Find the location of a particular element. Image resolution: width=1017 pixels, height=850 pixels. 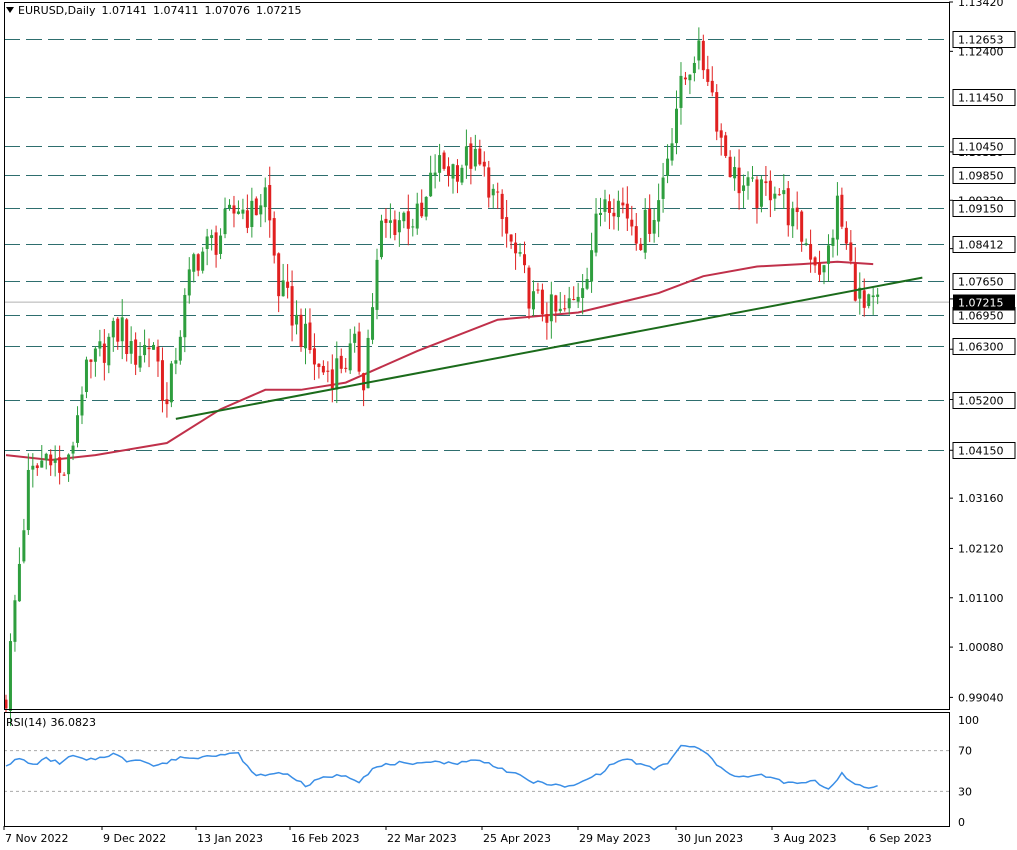

price-level-label: 1.12653 is located at coordinates (981, 40).